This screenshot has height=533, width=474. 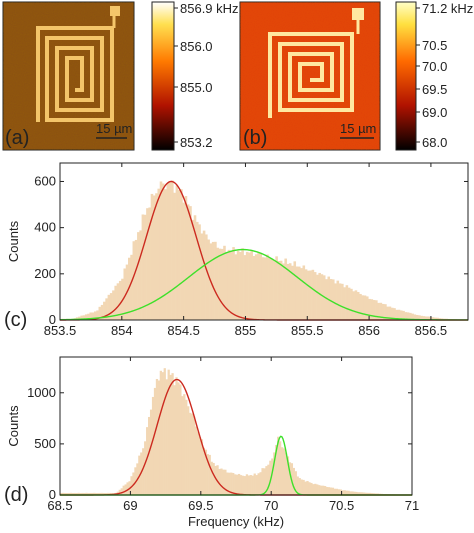 What do you see at coordinates (406, 76) in the screenshot?
I see `panel-b-colorbar-gradient` at bounding box center [406, 76].